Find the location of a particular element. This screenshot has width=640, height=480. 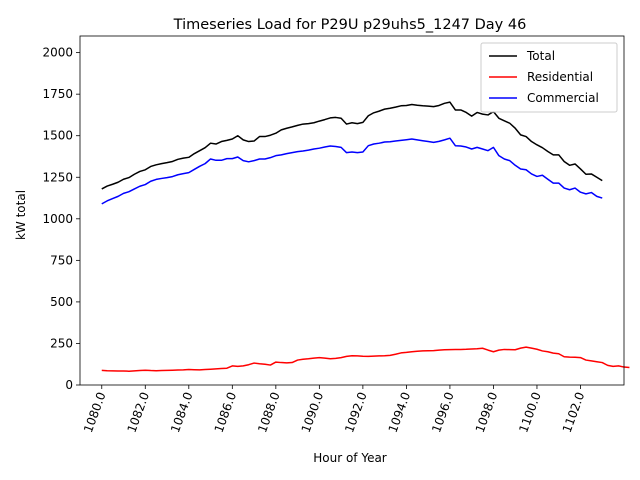

y-tick-label: 1000 is located at coordinates (57, 219).